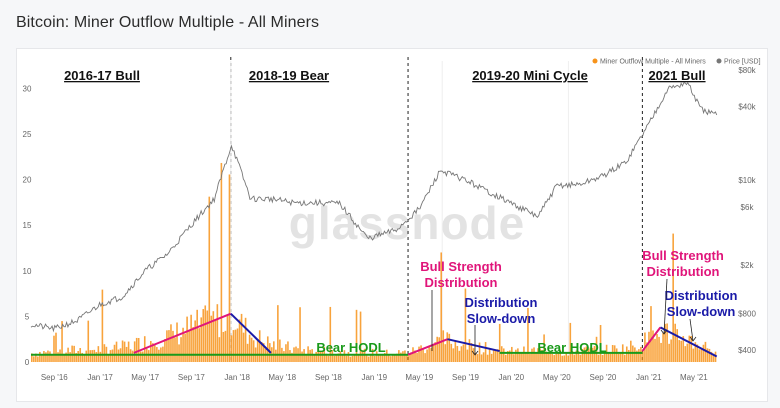 The height and width of the screenshot is (408, 780). Describe the element at coordinates (465, 377) in the screenshot. I see `x-tick-label: Sep '19` at that location.